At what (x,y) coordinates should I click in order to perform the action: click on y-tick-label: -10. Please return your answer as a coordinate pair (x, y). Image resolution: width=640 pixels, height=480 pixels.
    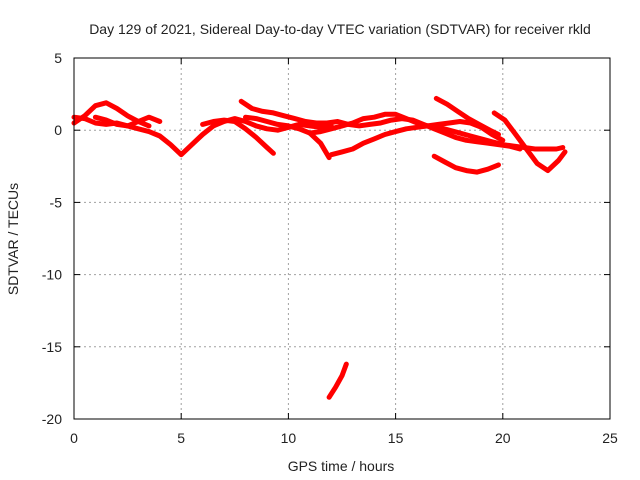
    Looking at the image, I should click on (52, 275).